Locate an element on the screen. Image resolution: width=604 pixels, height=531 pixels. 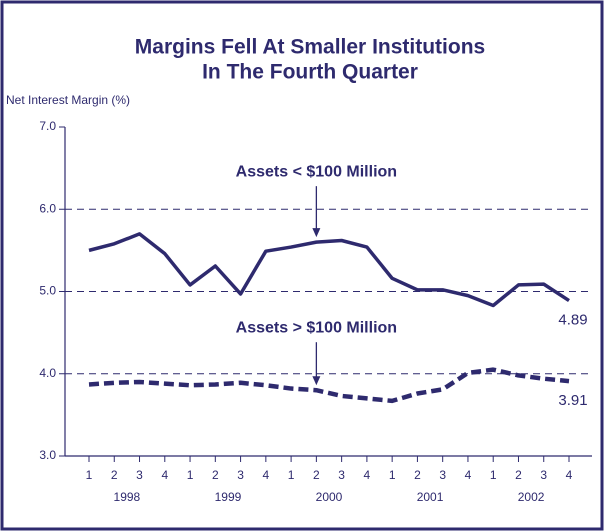
y-axis-label: Net Interest Margin (%) is located at coordinates (68, 100).